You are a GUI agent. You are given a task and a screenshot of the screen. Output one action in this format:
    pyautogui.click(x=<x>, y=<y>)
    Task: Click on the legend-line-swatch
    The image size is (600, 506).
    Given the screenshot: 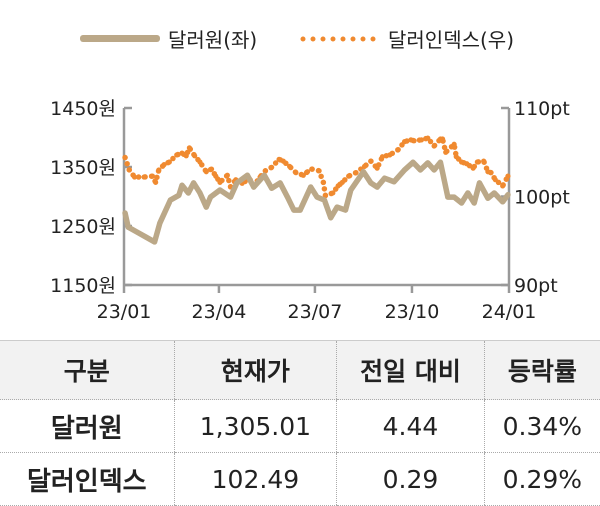 What is the action you would take?
    pyautogui.click(x=120, y=38)
    